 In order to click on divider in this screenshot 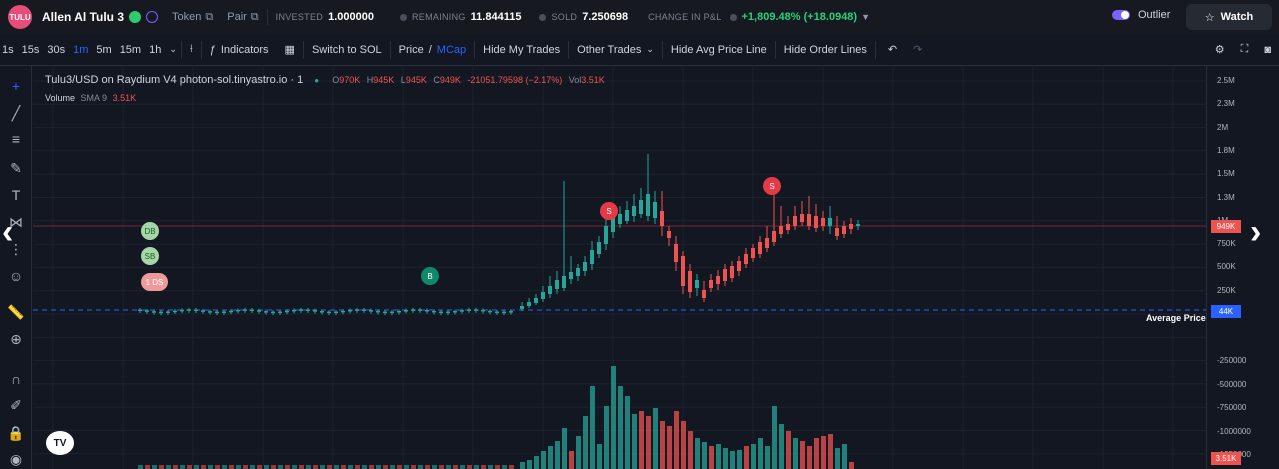, I will do `click(267, 17)`.